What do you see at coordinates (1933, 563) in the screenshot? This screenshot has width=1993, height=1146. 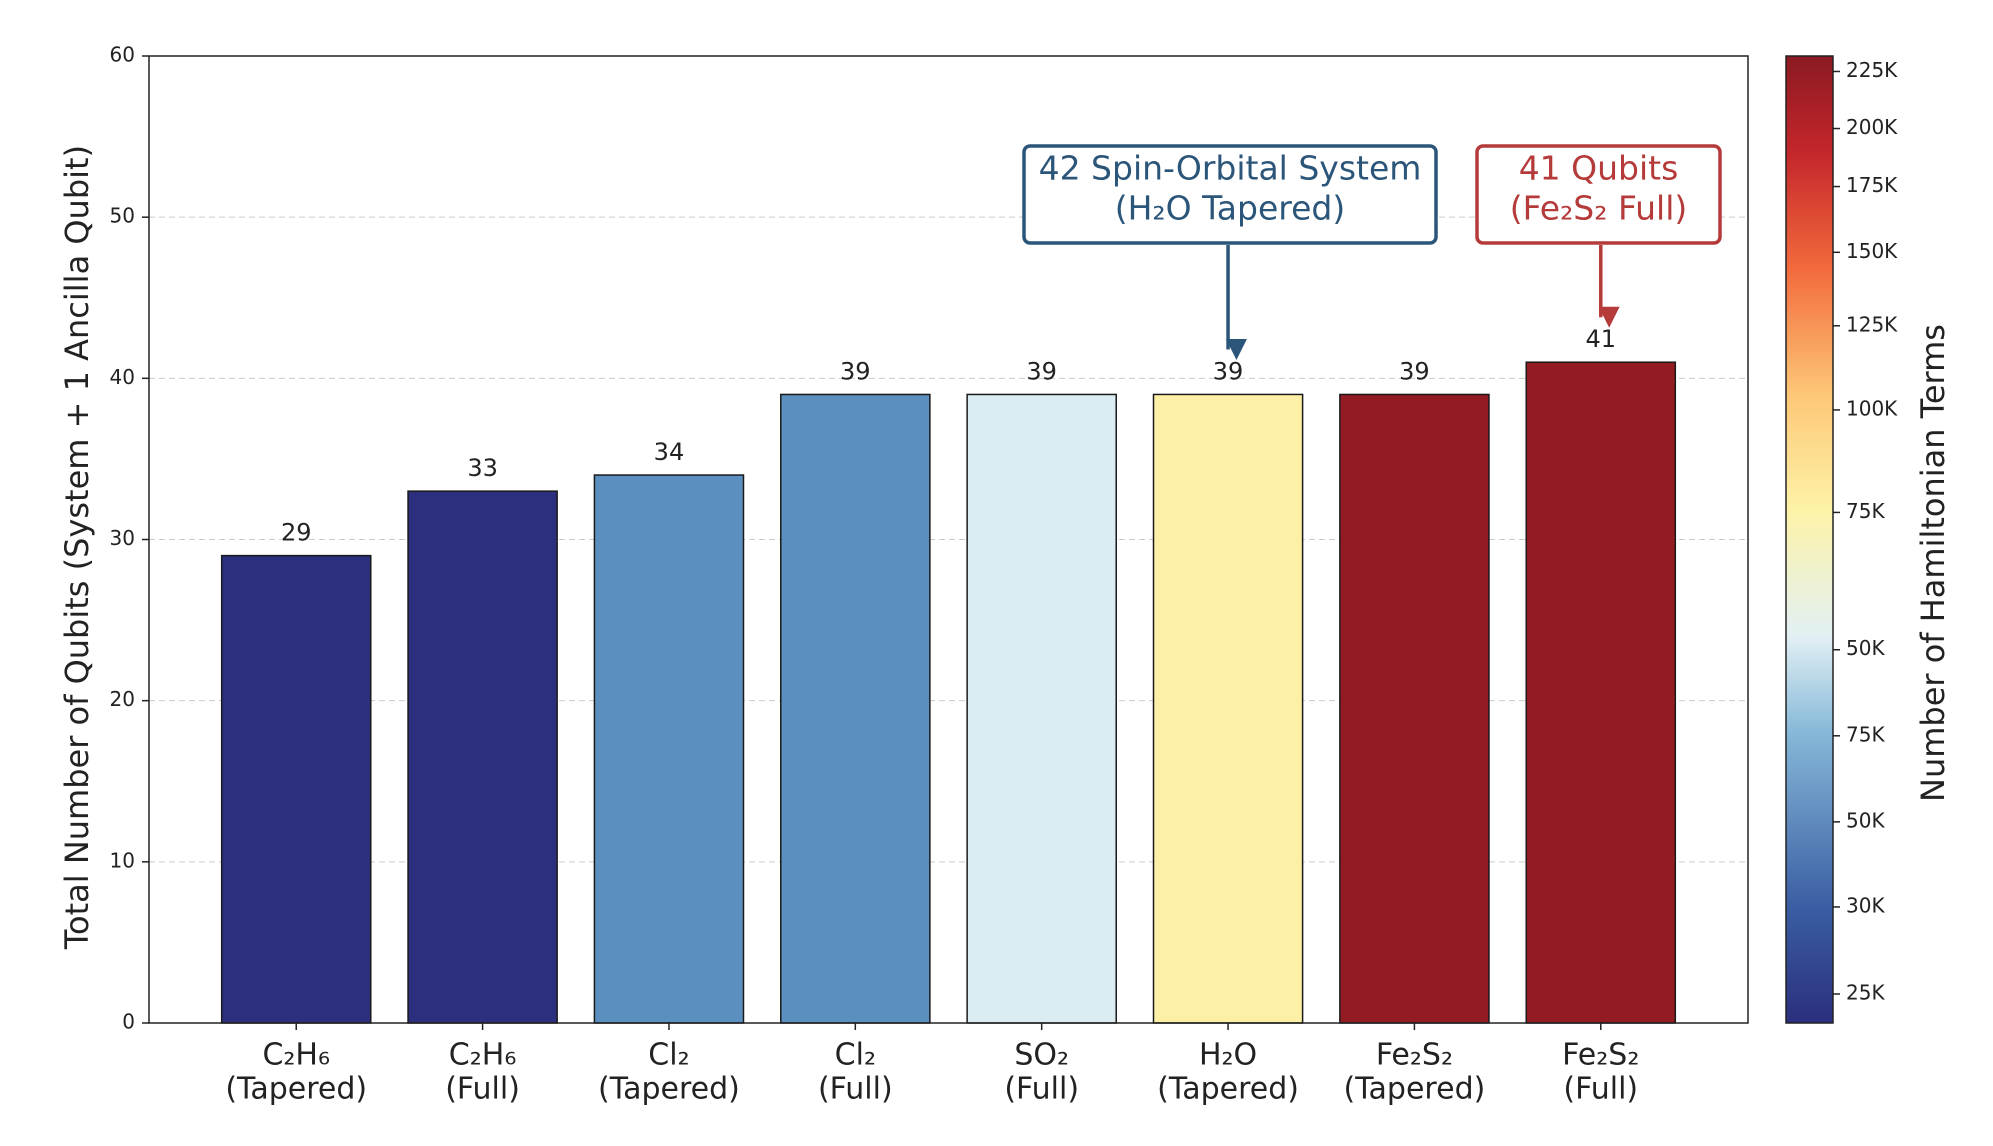 I see `colorbar-title: Number of Hamiltonian Terms` at bounding box center [1933, 563].